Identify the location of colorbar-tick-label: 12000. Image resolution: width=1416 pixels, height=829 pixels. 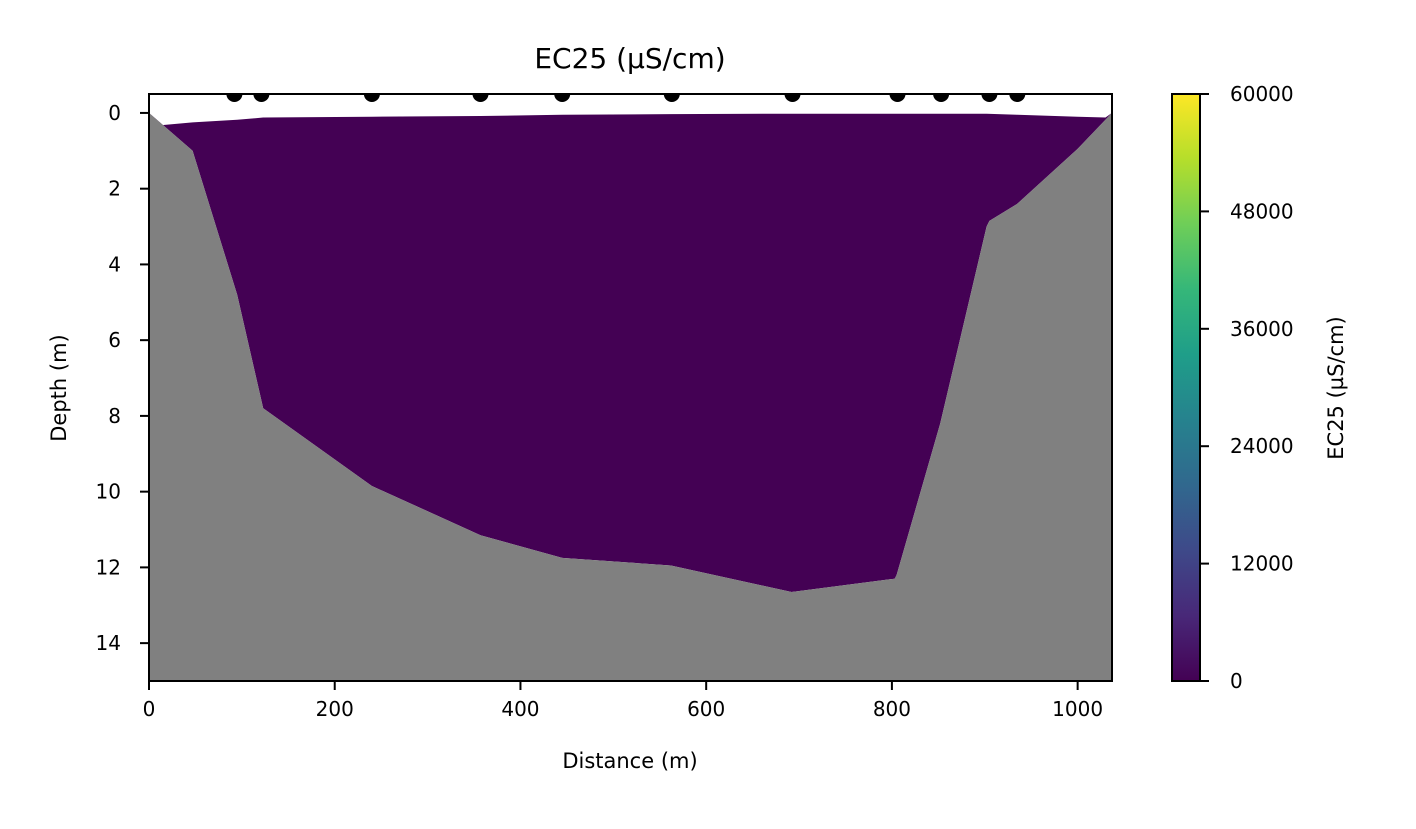
(1262, 564).